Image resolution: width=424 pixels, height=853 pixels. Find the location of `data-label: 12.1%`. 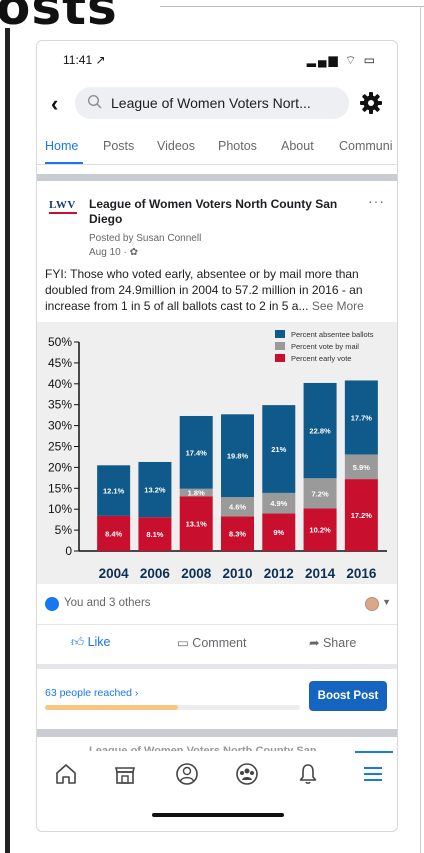

data-label: 12.1% is located at coordinates (114, 491).